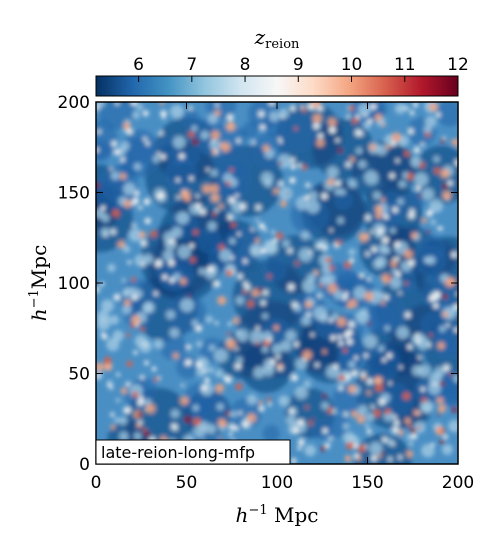 The height and width of the screenshot is (550, 500). What do you see at coordinates (367, 483) in the screenshot?
I see `x-tick-label: 150` at bounding box center [367, 483].